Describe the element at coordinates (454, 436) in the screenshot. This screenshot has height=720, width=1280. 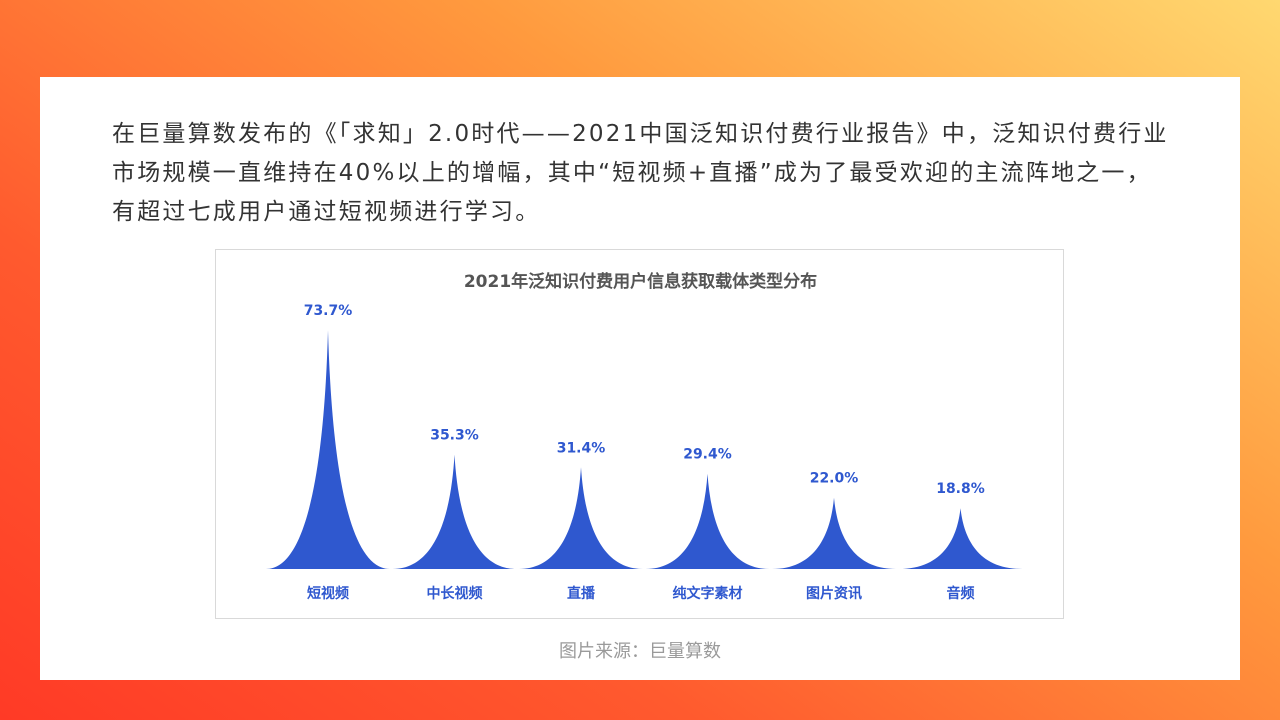
I see `data-label-1: 35.3%` at that location.